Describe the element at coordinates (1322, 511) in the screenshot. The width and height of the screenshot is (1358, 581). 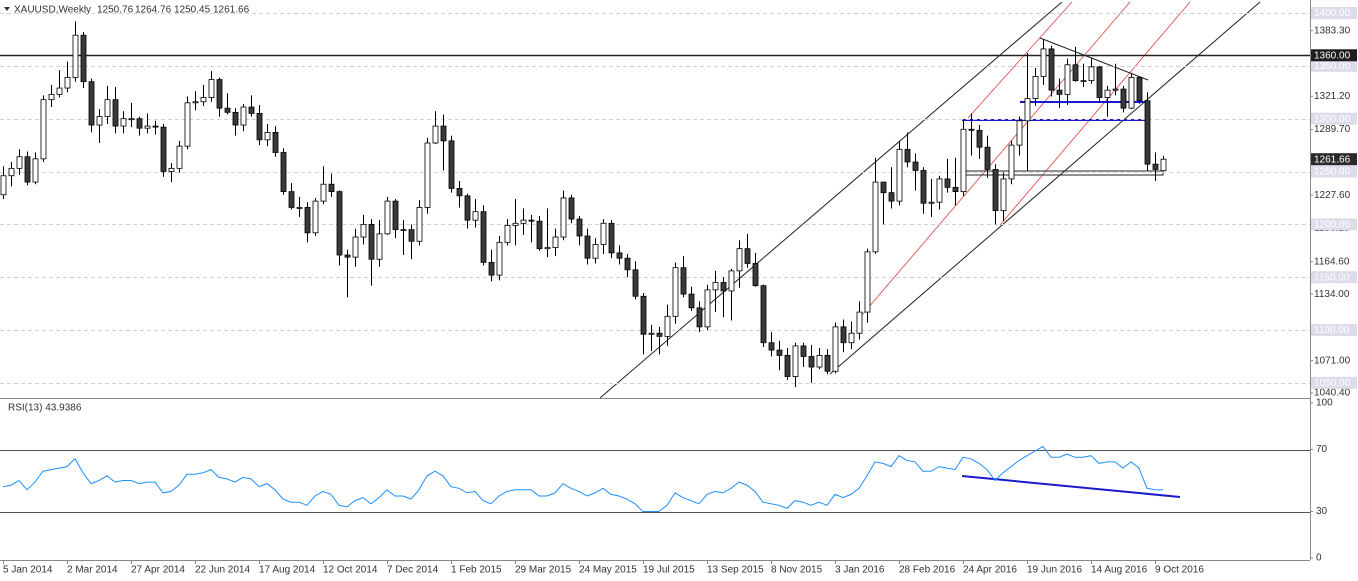
I see `y-tick-label: 30` at that location.